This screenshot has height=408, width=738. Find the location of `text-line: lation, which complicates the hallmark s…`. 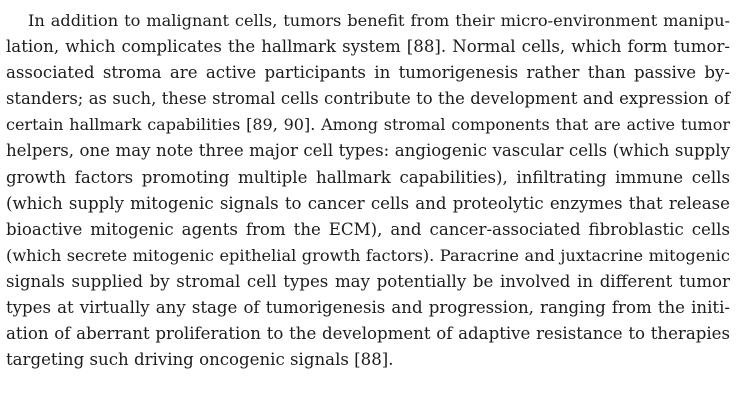

text-line: lation, which complicates the hallmark s… is located at coordinates (368, 47).